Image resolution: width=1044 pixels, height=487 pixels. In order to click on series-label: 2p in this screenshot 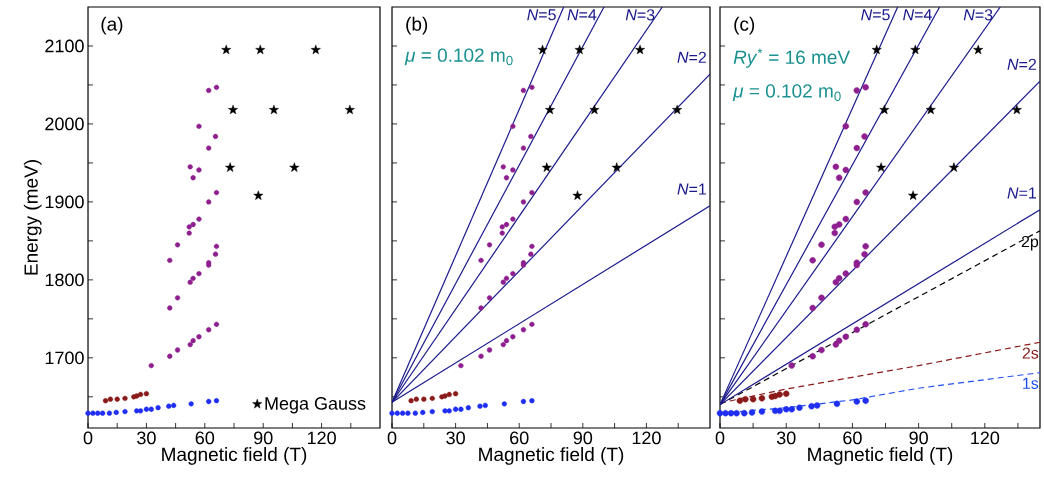, I will do `click(1030, 243)`.